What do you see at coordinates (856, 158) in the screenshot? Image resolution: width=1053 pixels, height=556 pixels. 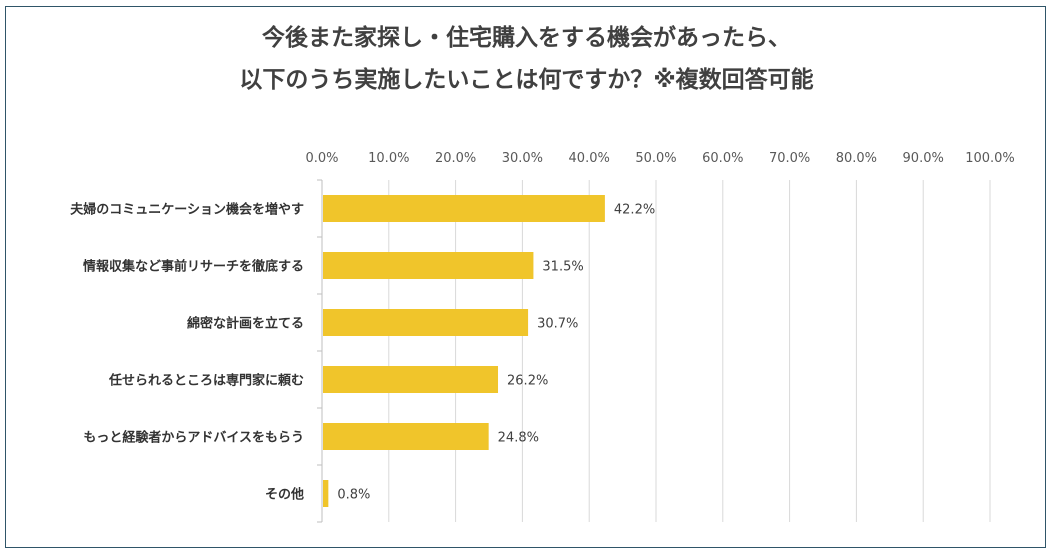 I see `x-tick-label: 80.0%` at bounding box center [856, 158].